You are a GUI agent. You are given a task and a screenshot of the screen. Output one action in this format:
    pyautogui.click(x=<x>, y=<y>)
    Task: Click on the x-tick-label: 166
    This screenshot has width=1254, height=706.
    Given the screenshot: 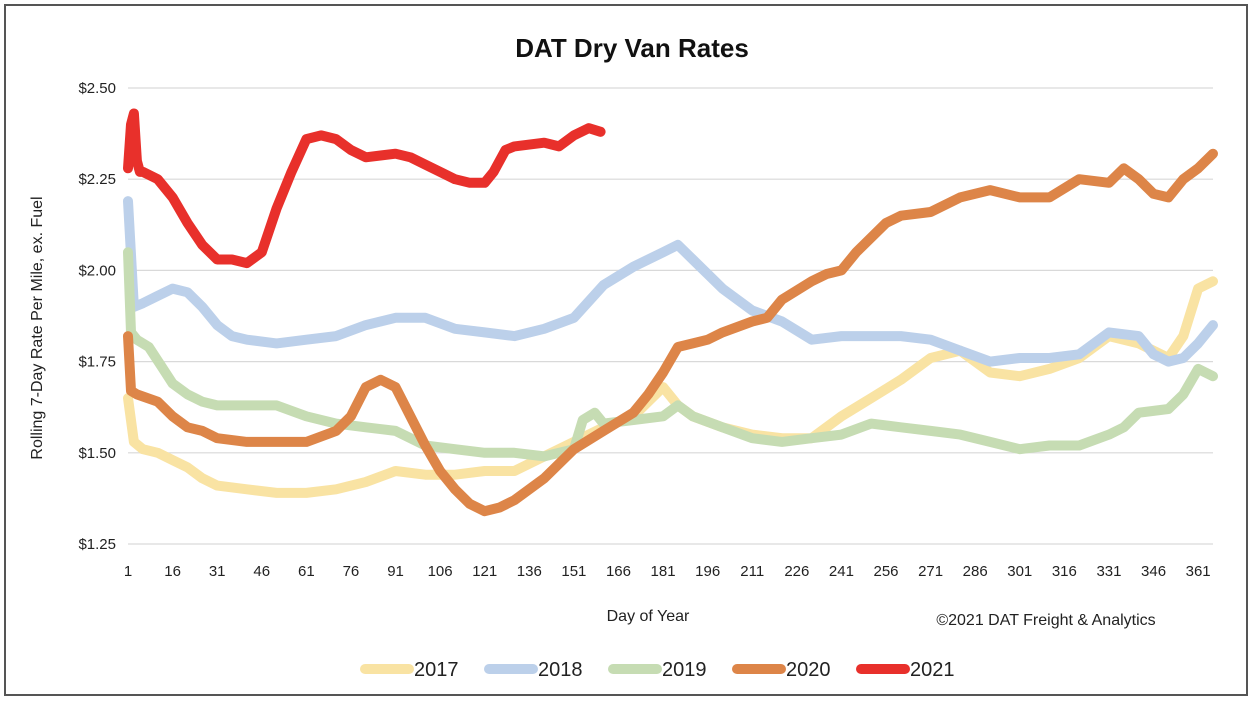 What is the action you would take?
    pyautogui.click(x=618, y=571)
    